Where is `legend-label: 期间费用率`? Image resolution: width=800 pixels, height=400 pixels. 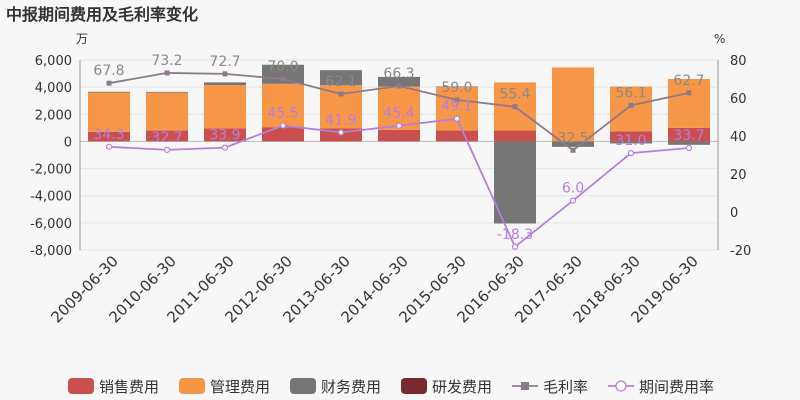
legend-label: 期间费用率 is located at coordinates (676, 387).